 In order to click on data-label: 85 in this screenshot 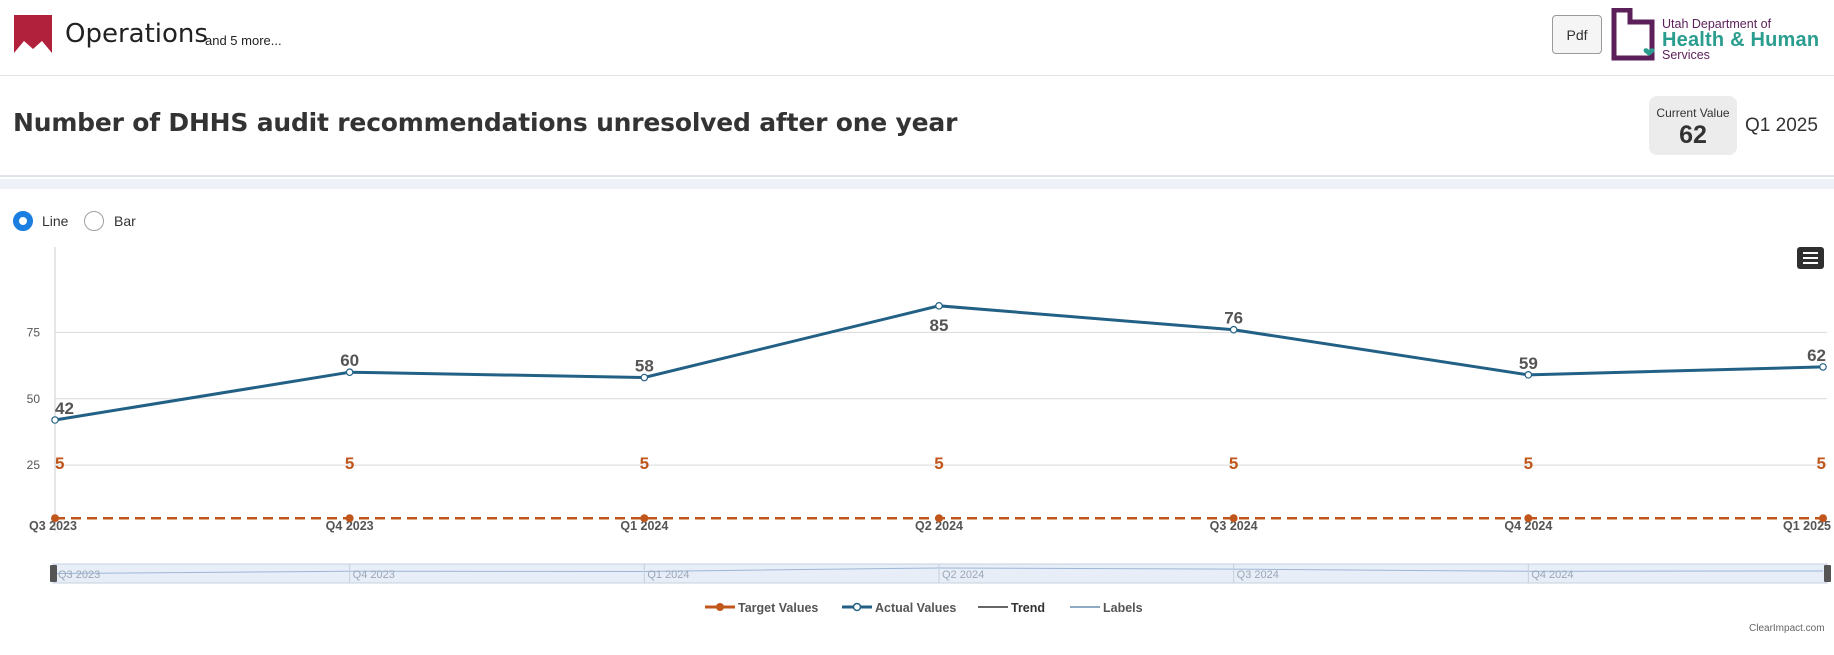, I will do `click(939, 325)`.